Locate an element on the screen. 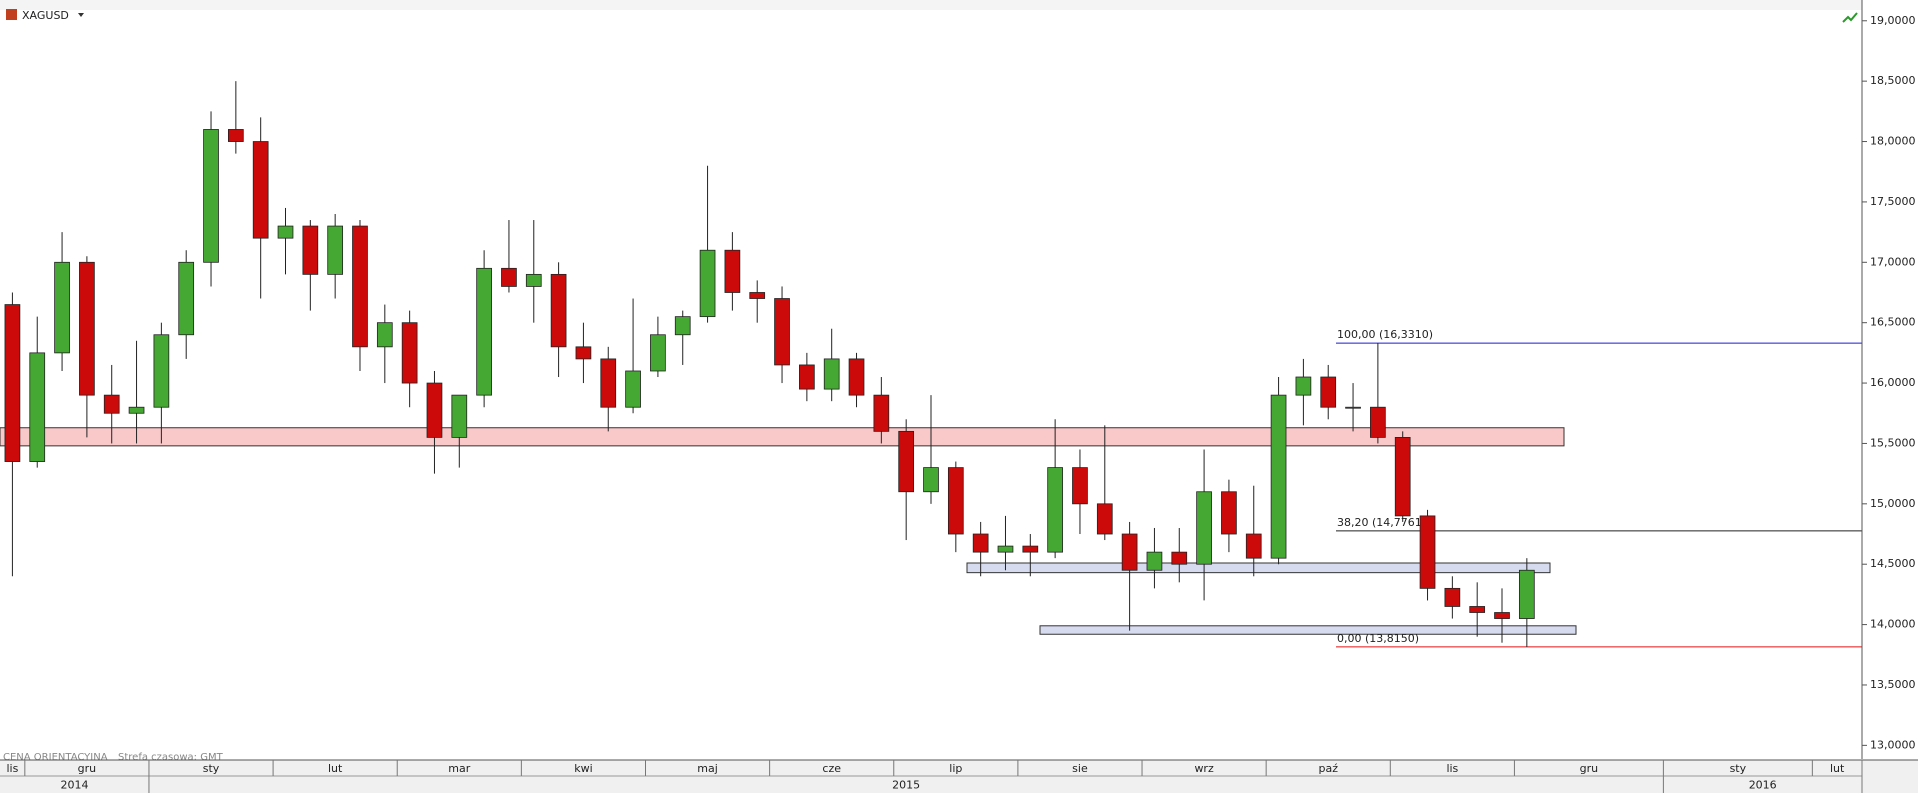  symbol: XAGUSD is located at coordinates (45, 15).